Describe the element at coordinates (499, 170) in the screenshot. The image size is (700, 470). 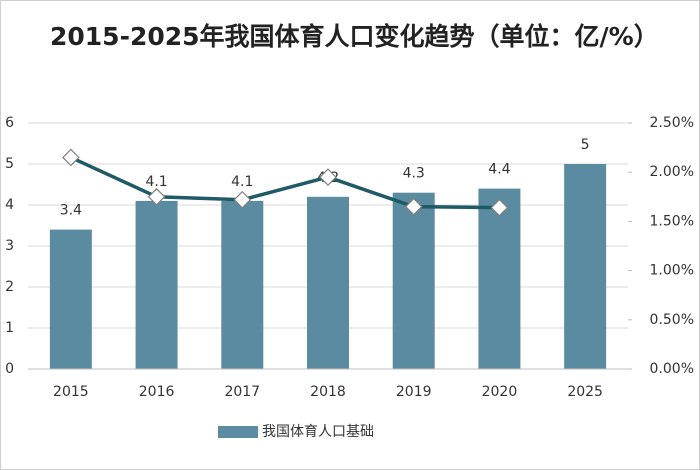
I see `value-label: 4.4` at that location.